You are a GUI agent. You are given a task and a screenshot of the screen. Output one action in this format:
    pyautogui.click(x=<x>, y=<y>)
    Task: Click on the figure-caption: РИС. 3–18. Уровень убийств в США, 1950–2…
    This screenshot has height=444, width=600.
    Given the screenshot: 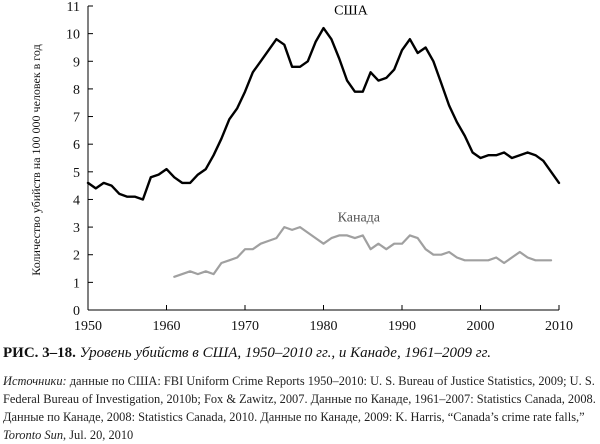 What is the action you would take?
    pyautogui.click(x=301, y=353)
    